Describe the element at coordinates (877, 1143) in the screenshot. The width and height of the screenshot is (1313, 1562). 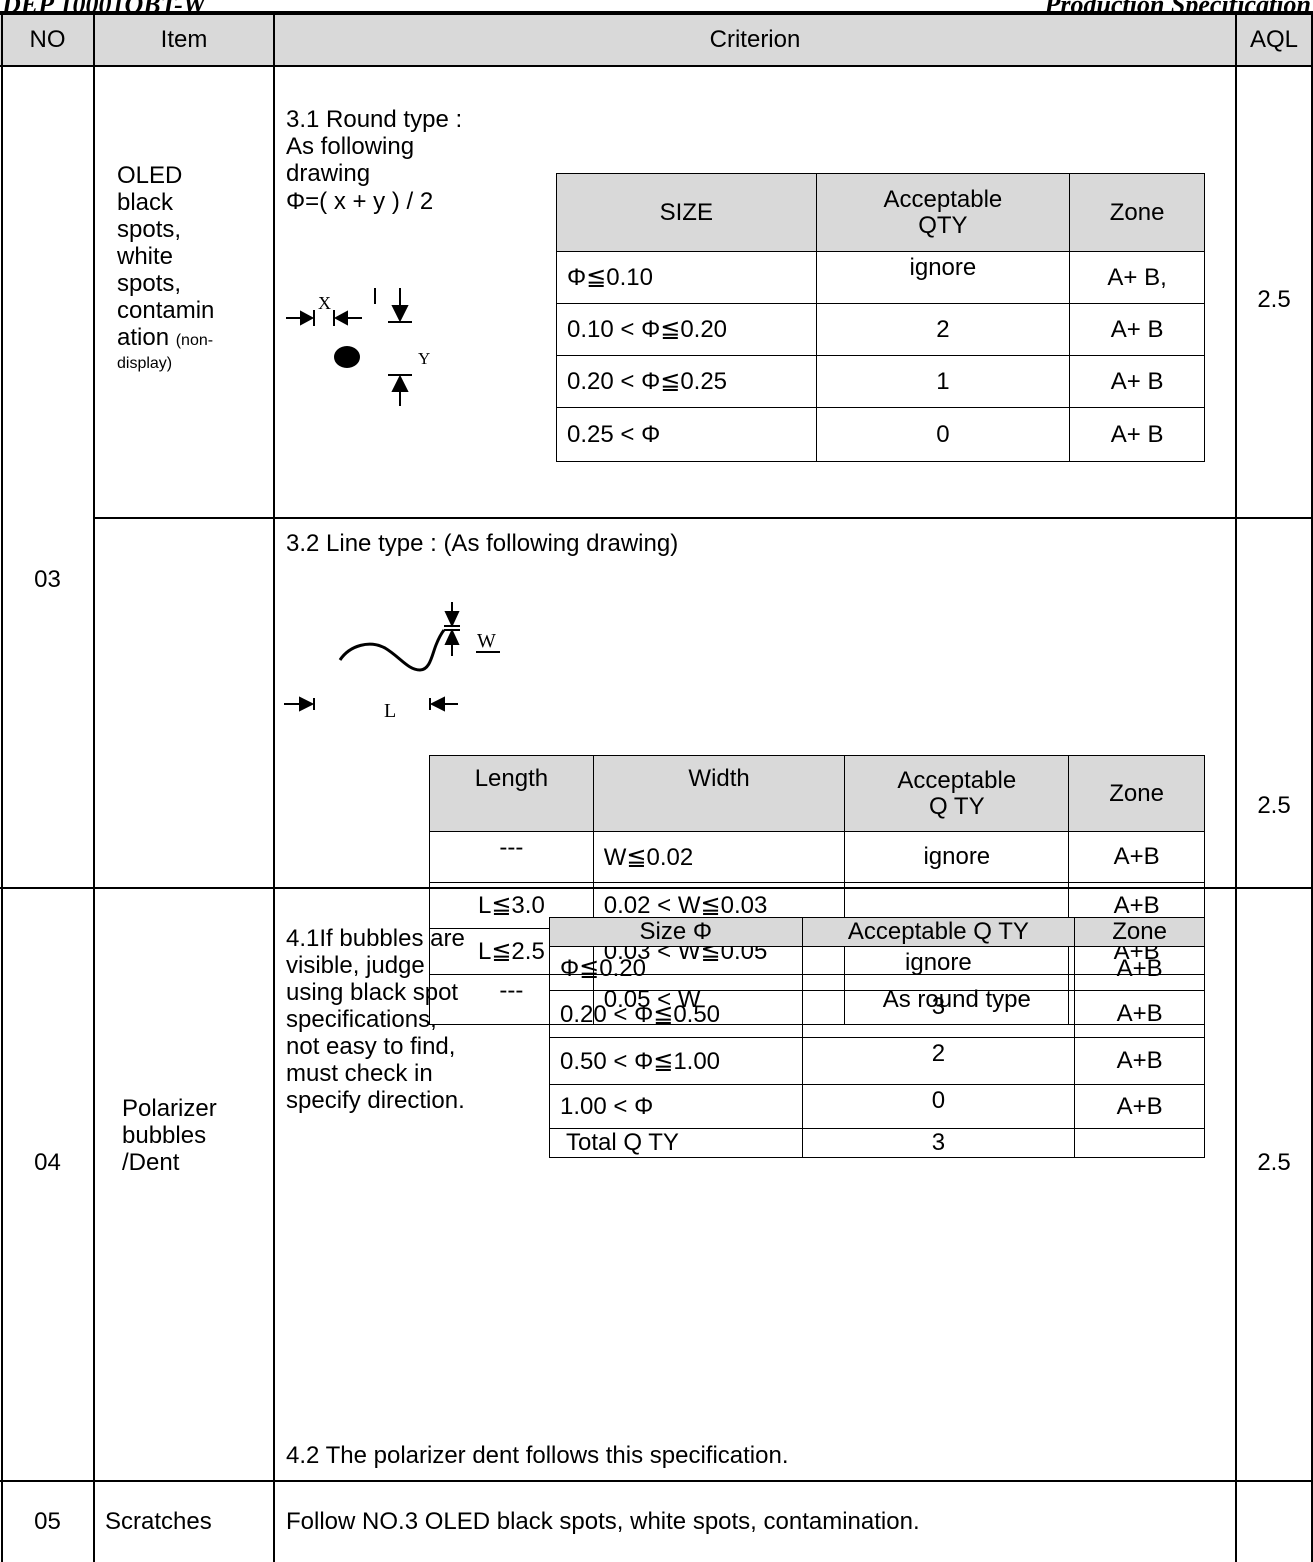
I see `table-row: Total Q TY 3` at that location.